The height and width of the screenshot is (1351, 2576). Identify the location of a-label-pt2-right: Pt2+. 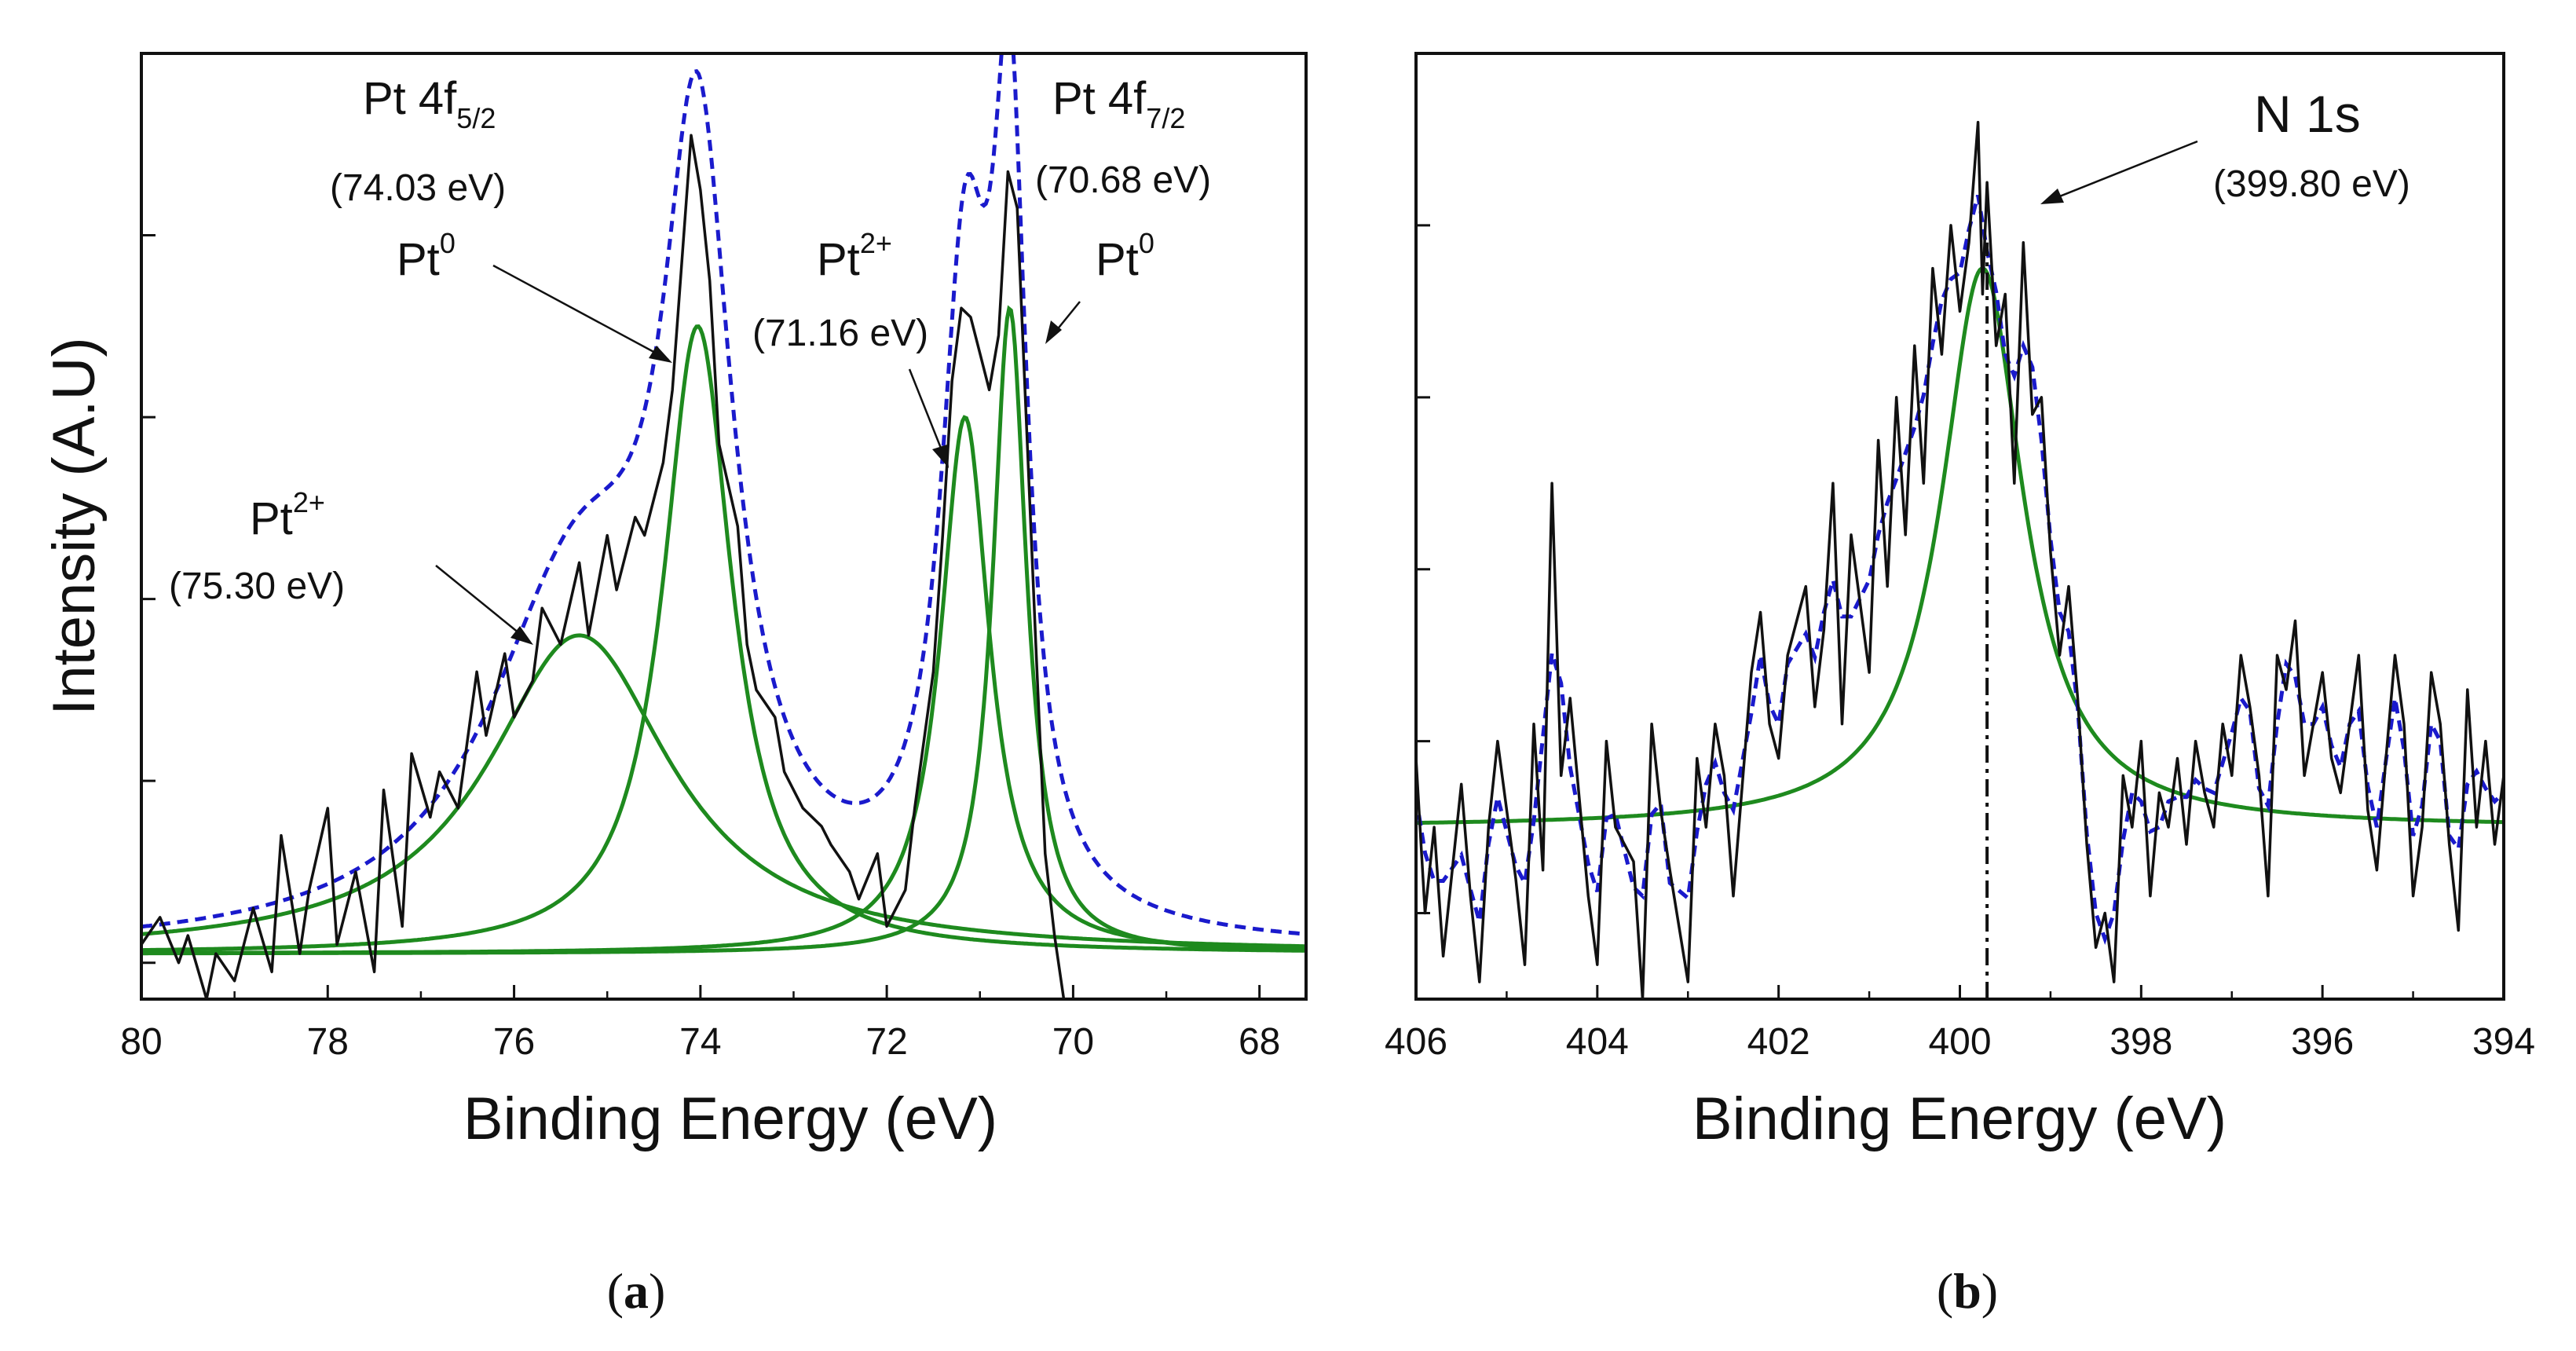
(855, 256).